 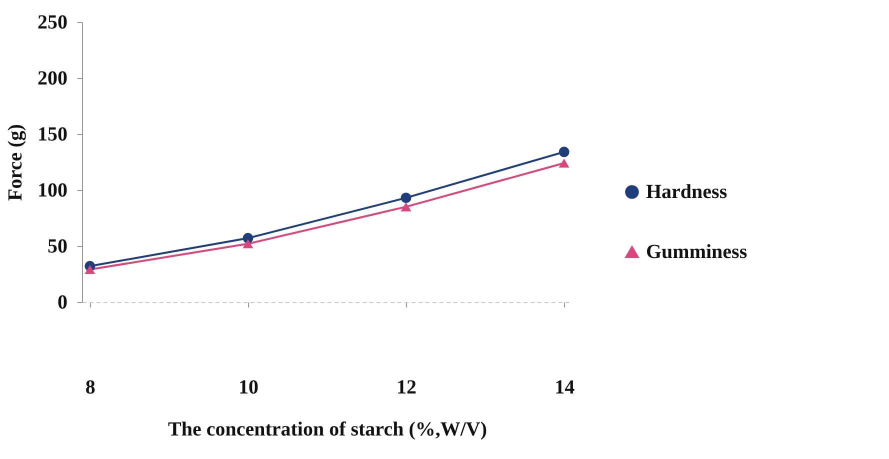 What do you see at coordinates (90, 387) in the screenshot?
I see `x-tick-label: 8` at bounding box center [90, 387].